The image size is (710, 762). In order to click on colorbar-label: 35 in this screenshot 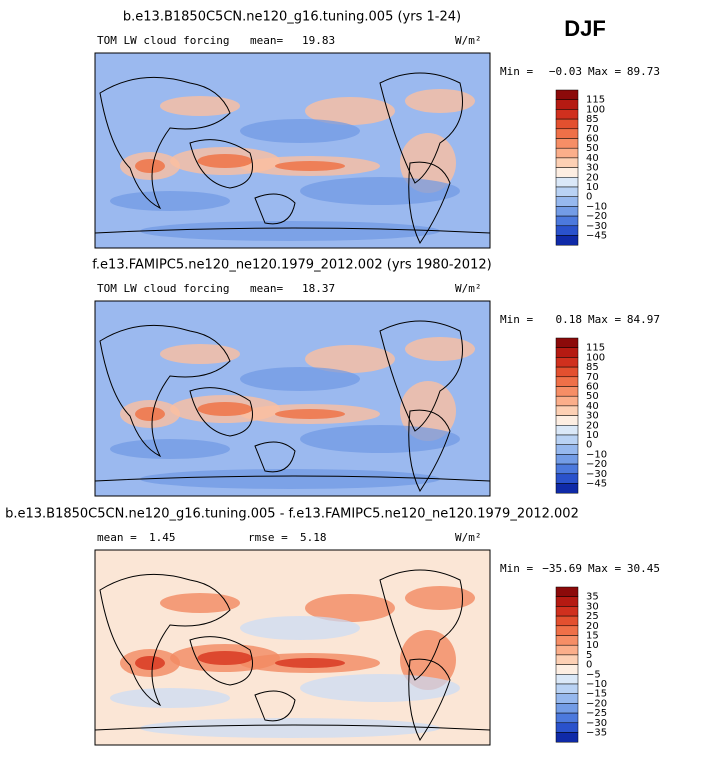, I will do `click(592, 597)`.